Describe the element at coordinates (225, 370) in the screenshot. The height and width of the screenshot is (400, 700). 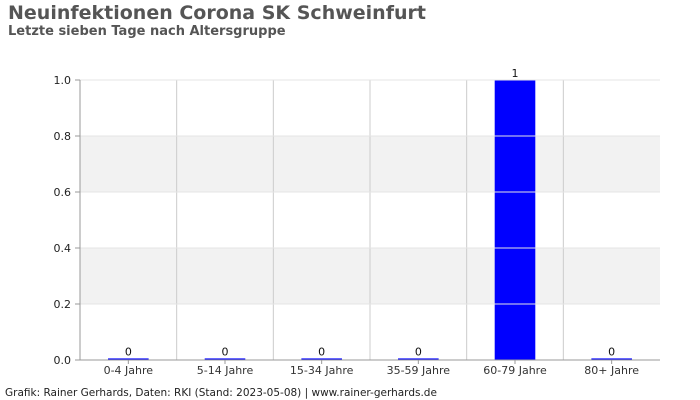
I see `x-tick-label: 5-14 Jahre` at that location.